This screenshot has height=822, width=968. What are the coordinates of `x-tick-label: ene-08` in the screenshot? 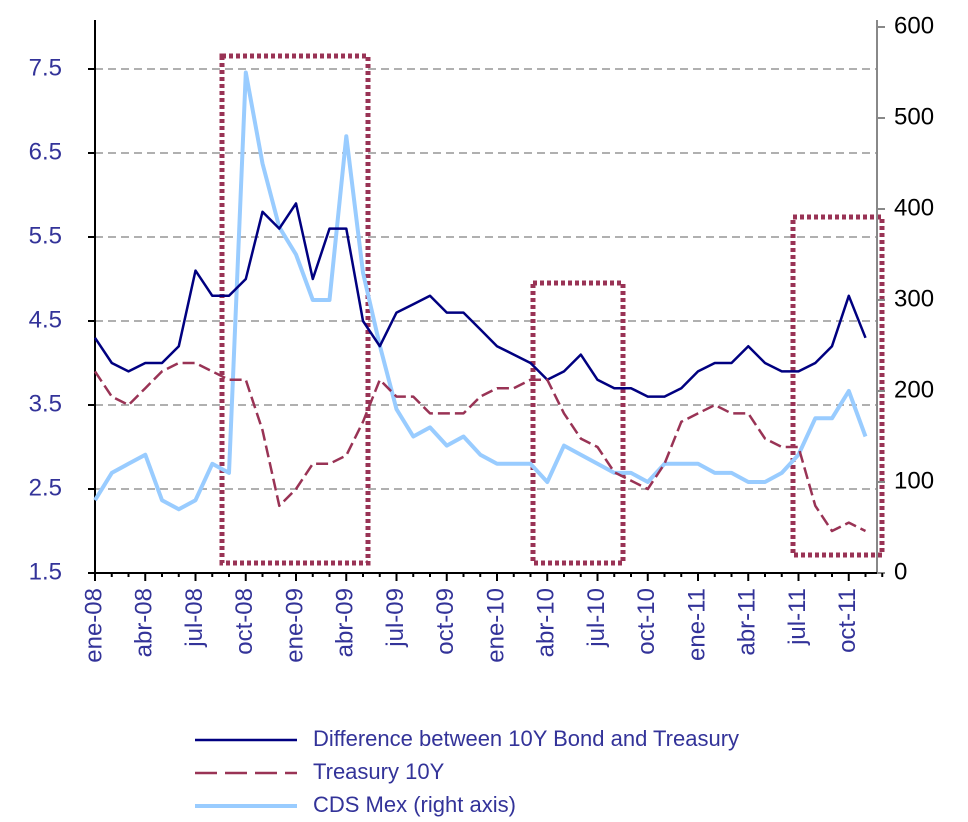 It's located at (93, 625).